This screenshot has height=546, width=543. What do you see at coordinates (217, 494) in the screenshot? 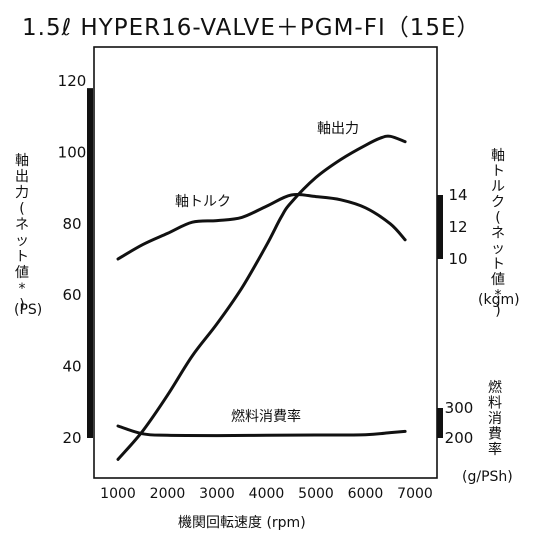
I see `x-tick-label: 3000` at bounding box center [217, 494].